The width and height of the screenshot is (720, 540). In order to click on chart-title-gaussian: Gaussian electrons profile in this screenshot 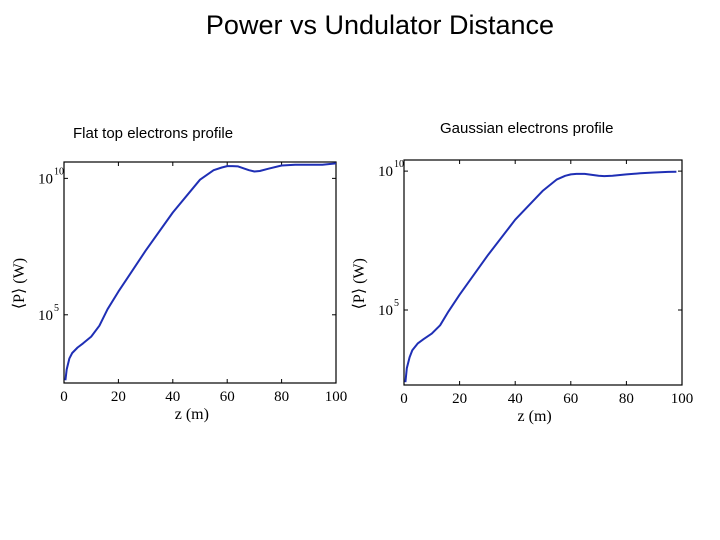, I will do `click(527, 128)`.